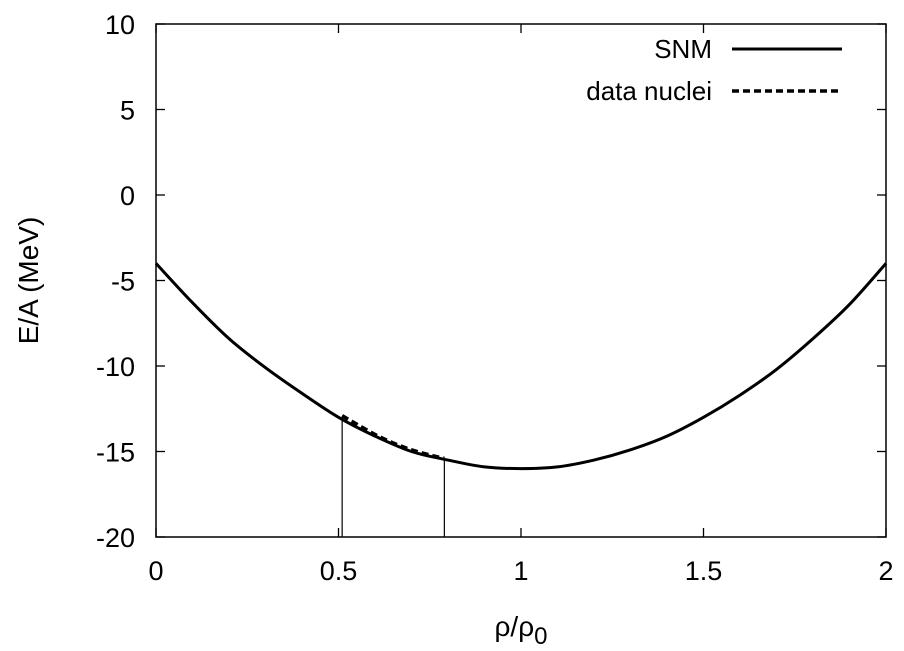  I want to click on x-axis-label: ρ/ρ0, so click(521, 630).